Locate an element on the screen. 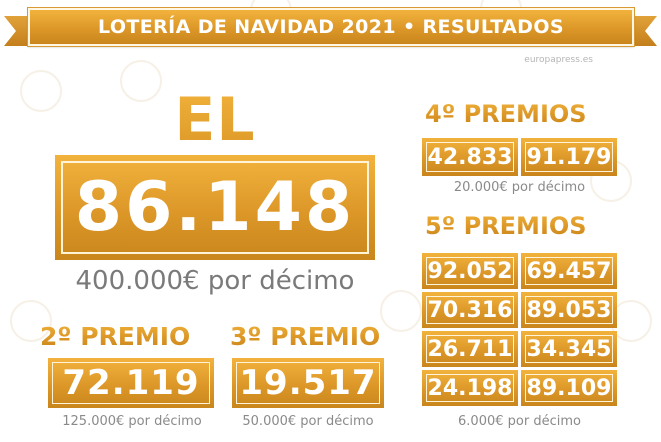 This screenshot has width=661, height=442. quintos-number-box-5: 26.711 is located at coordinates (470, 349).